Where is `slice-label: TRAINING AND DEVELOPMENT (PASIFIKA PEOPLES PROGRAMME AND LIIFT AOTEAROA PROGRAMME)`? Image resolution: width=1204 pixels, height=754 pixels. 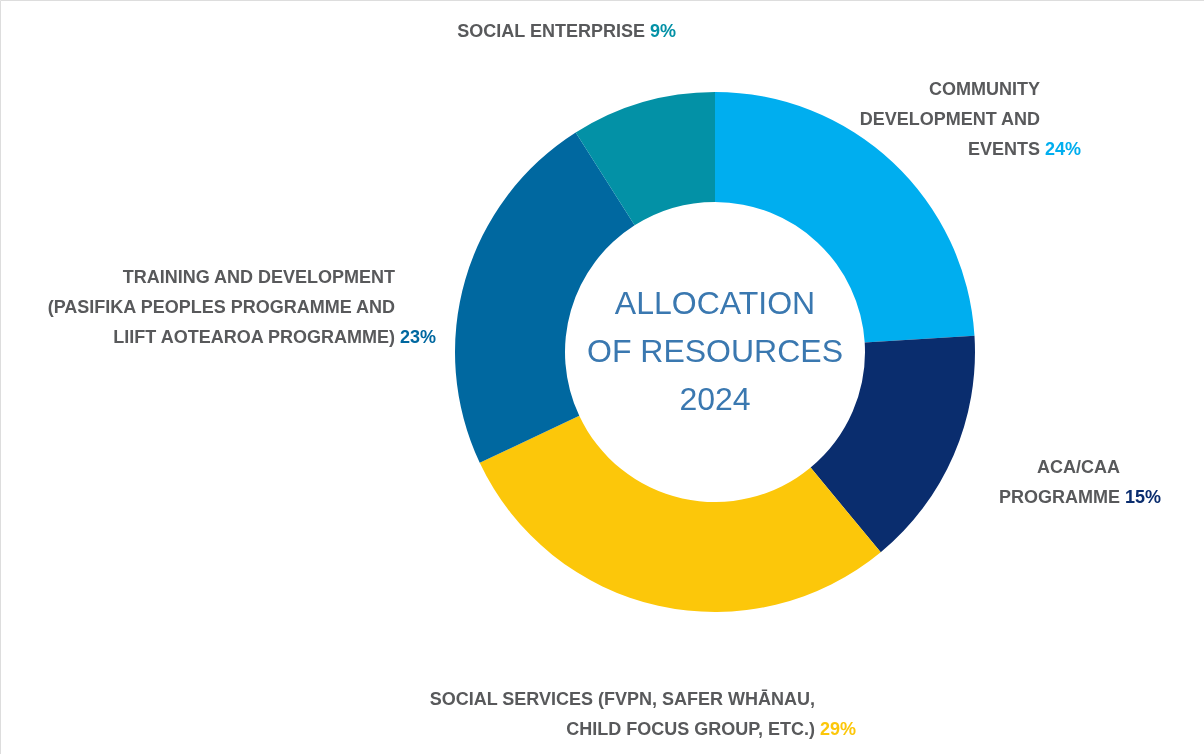 slice-label: TRAINING AND DEVELOPMENT (PASIFIKA PEOPLES PROGRAMME AND LIIFT AOTEAROA PROGRAMME) is located at coordinates (221, 307).